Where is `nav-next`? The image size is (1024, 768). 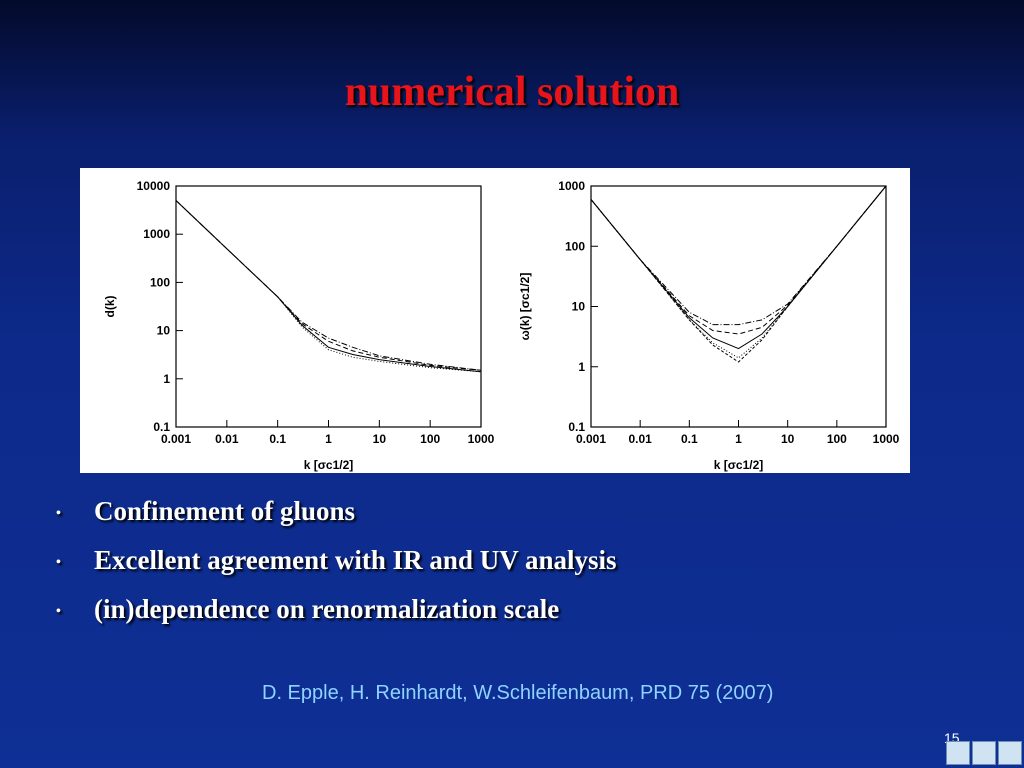
nav-next is located at coordinates (1010, 753).